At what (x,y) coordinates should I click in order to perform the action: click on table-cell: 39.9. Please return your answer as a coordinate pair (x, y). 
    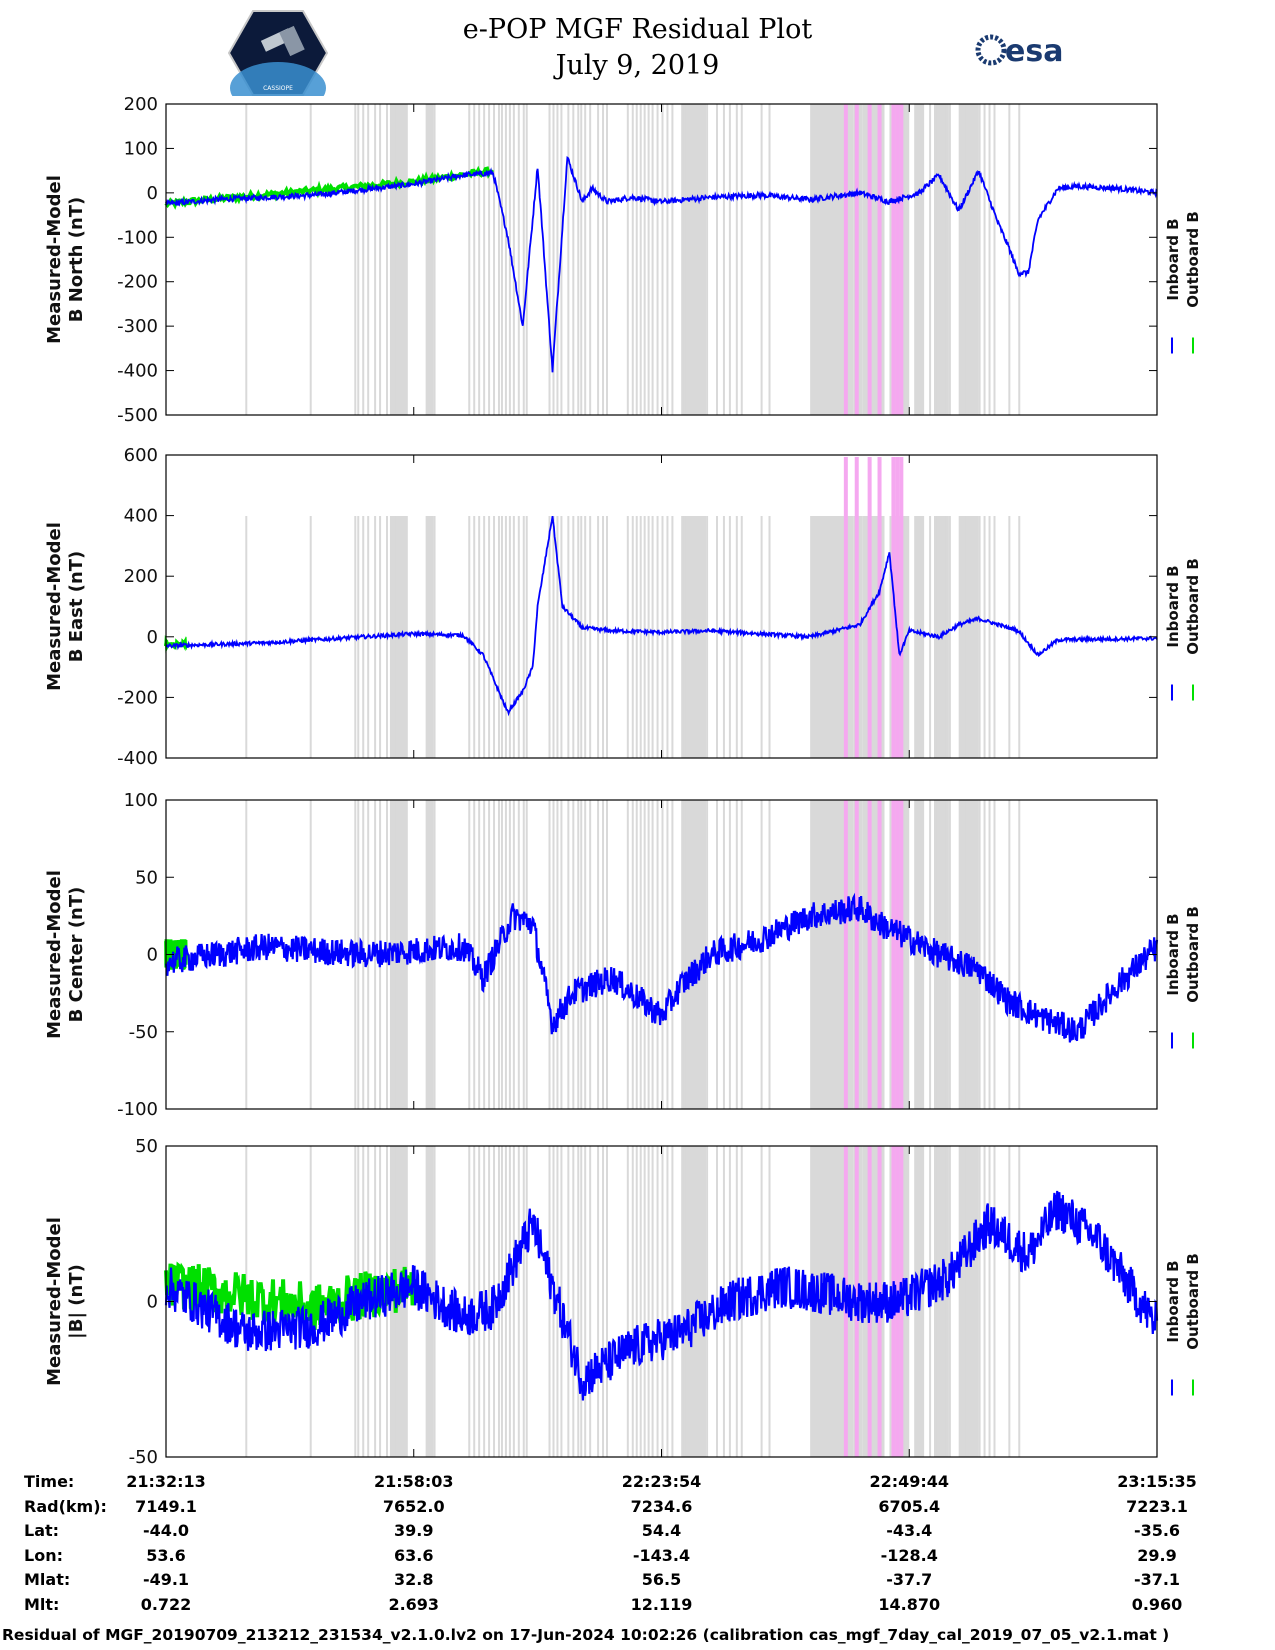
    Looking at the image, I should click on (414, 1530).